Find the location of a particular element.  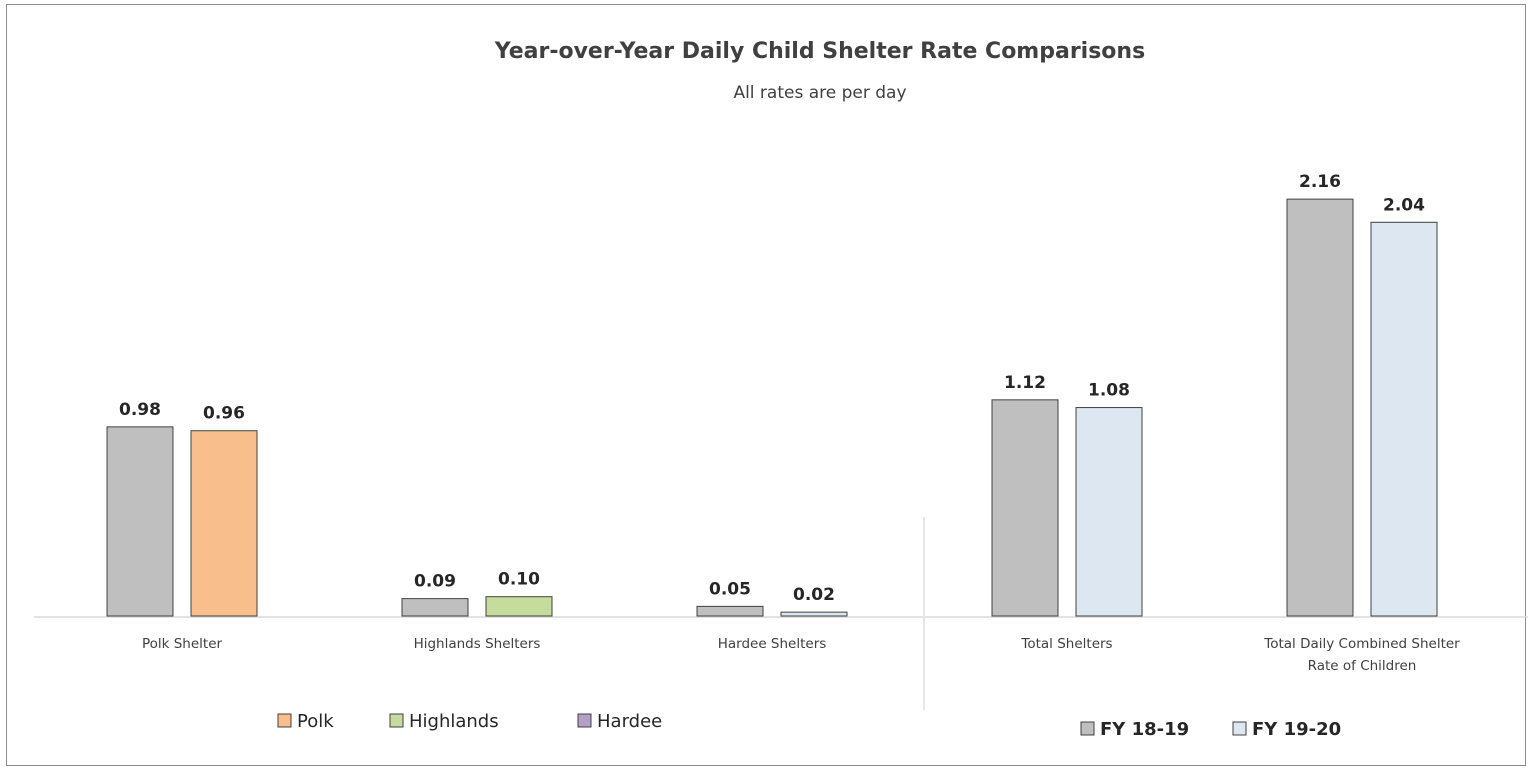

bar-series2-cat3 is located at coordinates (814, 614).